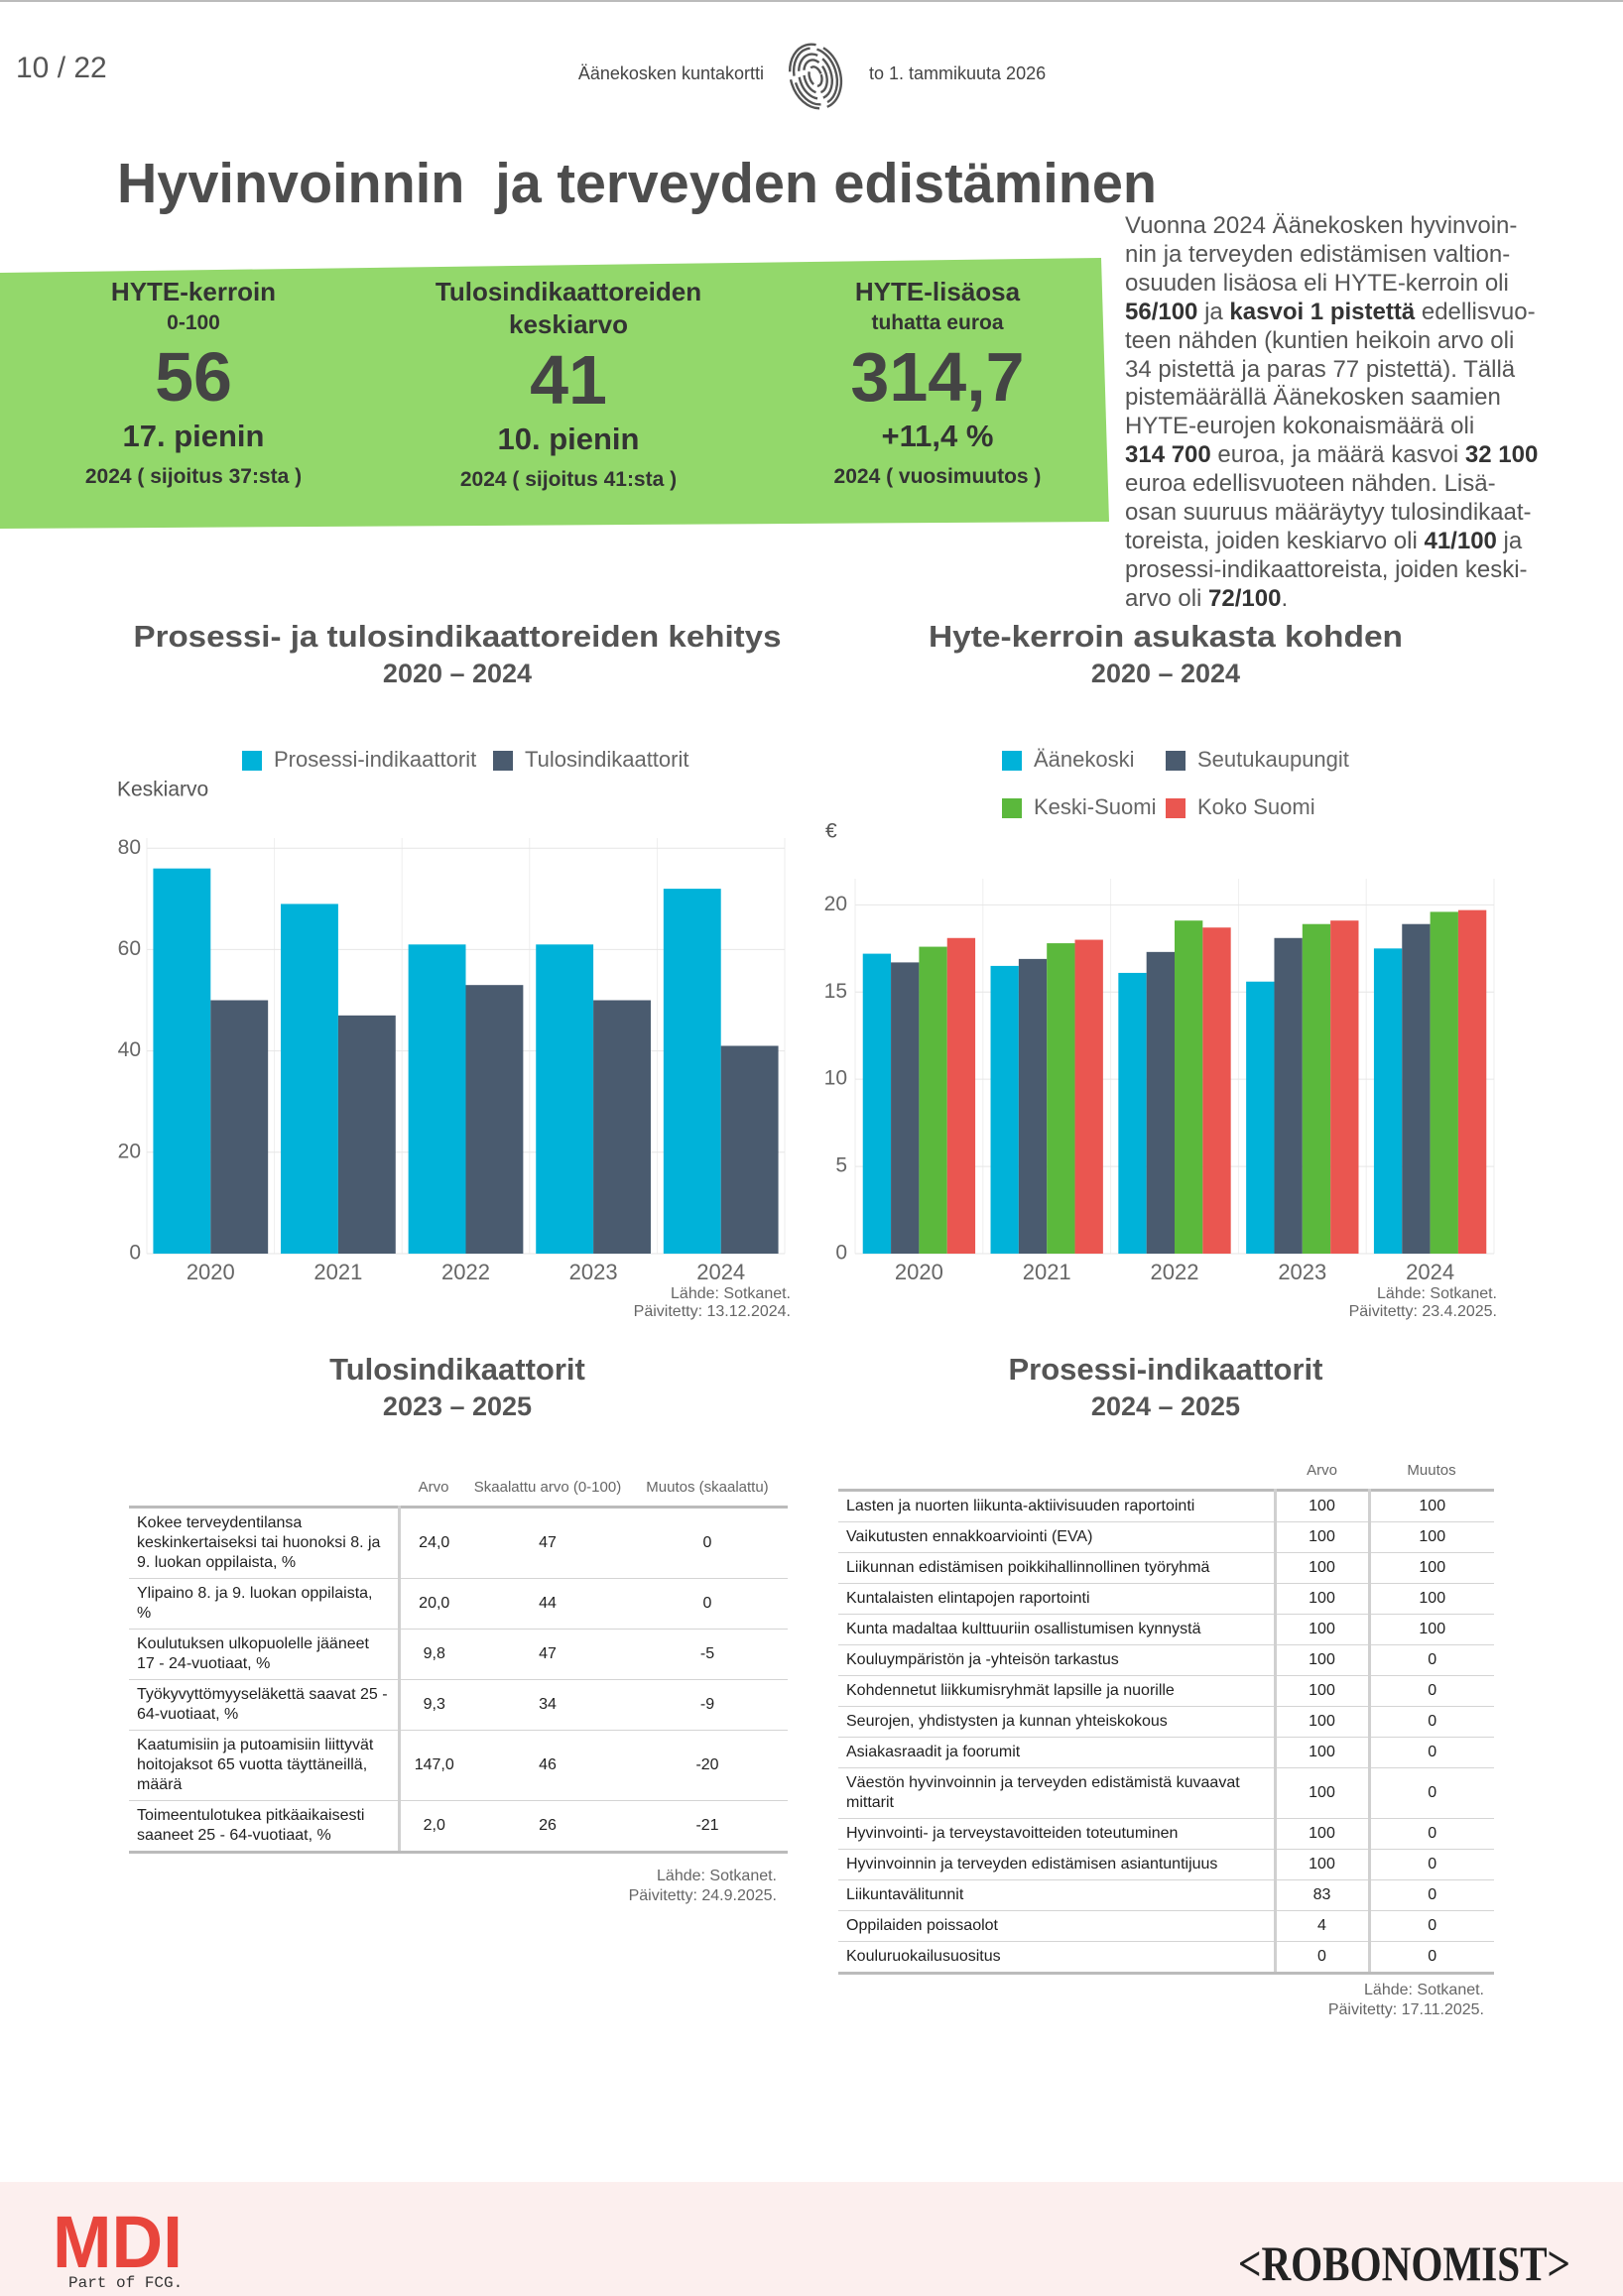  I want to click on table-row: Asiakasraadit ja foorumit 100 0, so click(1166, 1752).